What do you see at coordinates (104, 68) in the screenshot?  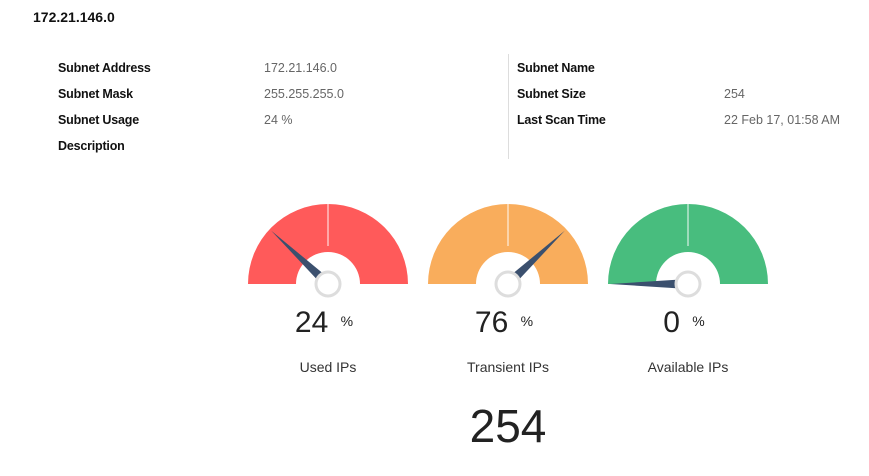 I see `detail-label: Subnet Address` at bounding box center [104, 68].